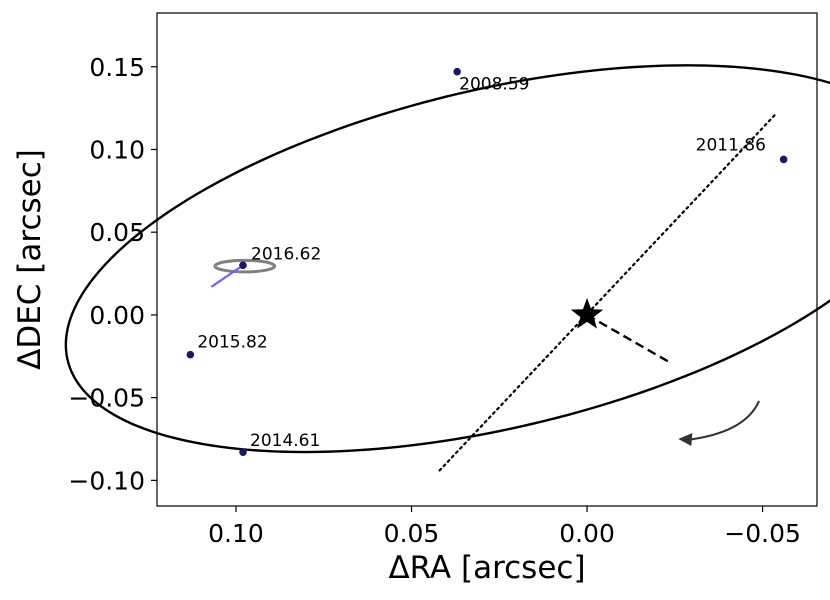  Describe the element at coordinates (117, 149) in the screenshot. I see `y-tick-label: 0.10` at that location.